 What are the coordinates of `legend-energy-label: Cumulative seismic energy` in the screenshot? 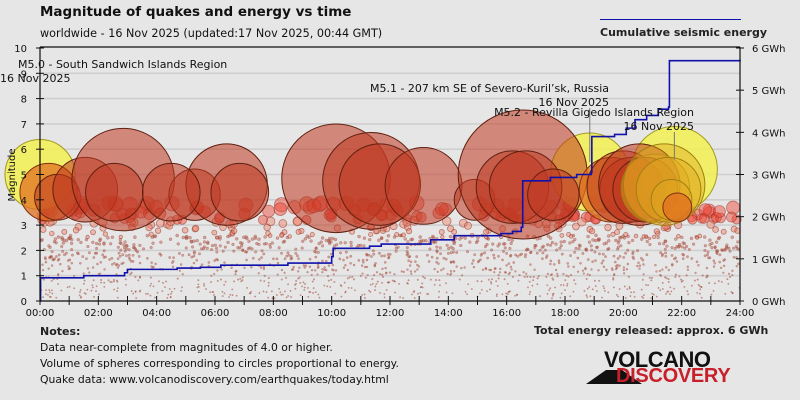 It's located at (684, 32).